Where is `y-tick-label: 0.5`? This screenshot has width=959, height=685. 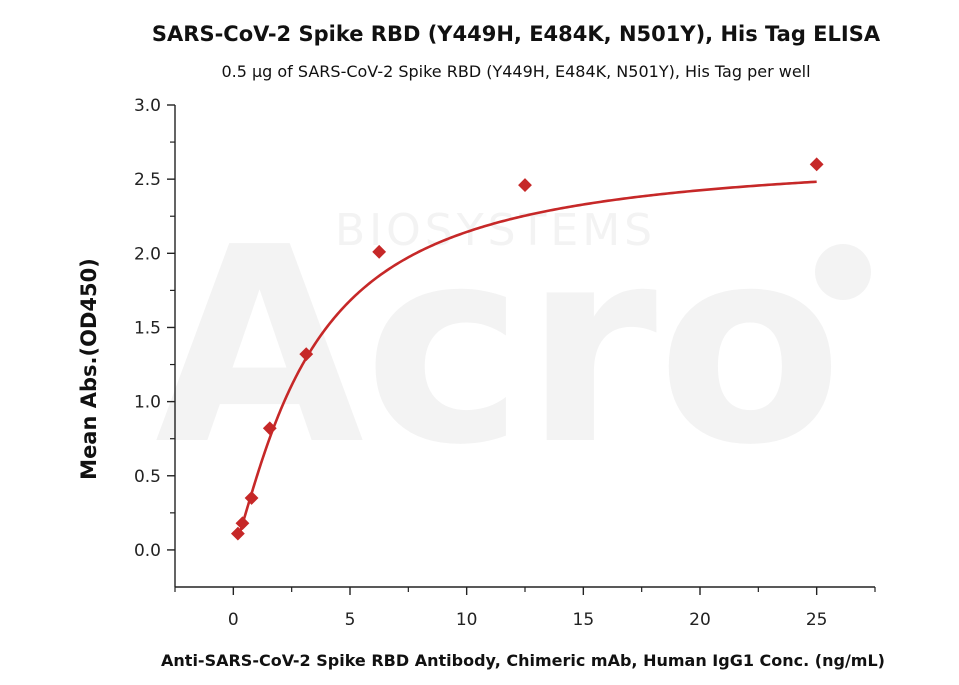 y-tick-label: 0.5 is located at coordinates (147, 477).